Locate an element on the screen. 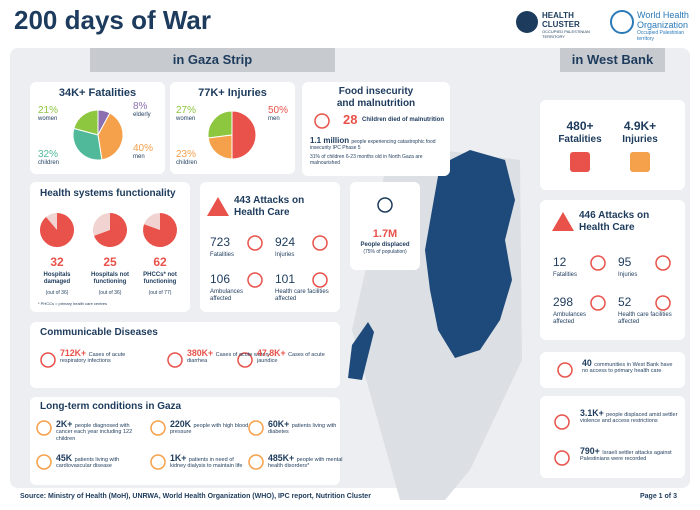  section-heading: in West Bank is located at coordinates (612, 59).